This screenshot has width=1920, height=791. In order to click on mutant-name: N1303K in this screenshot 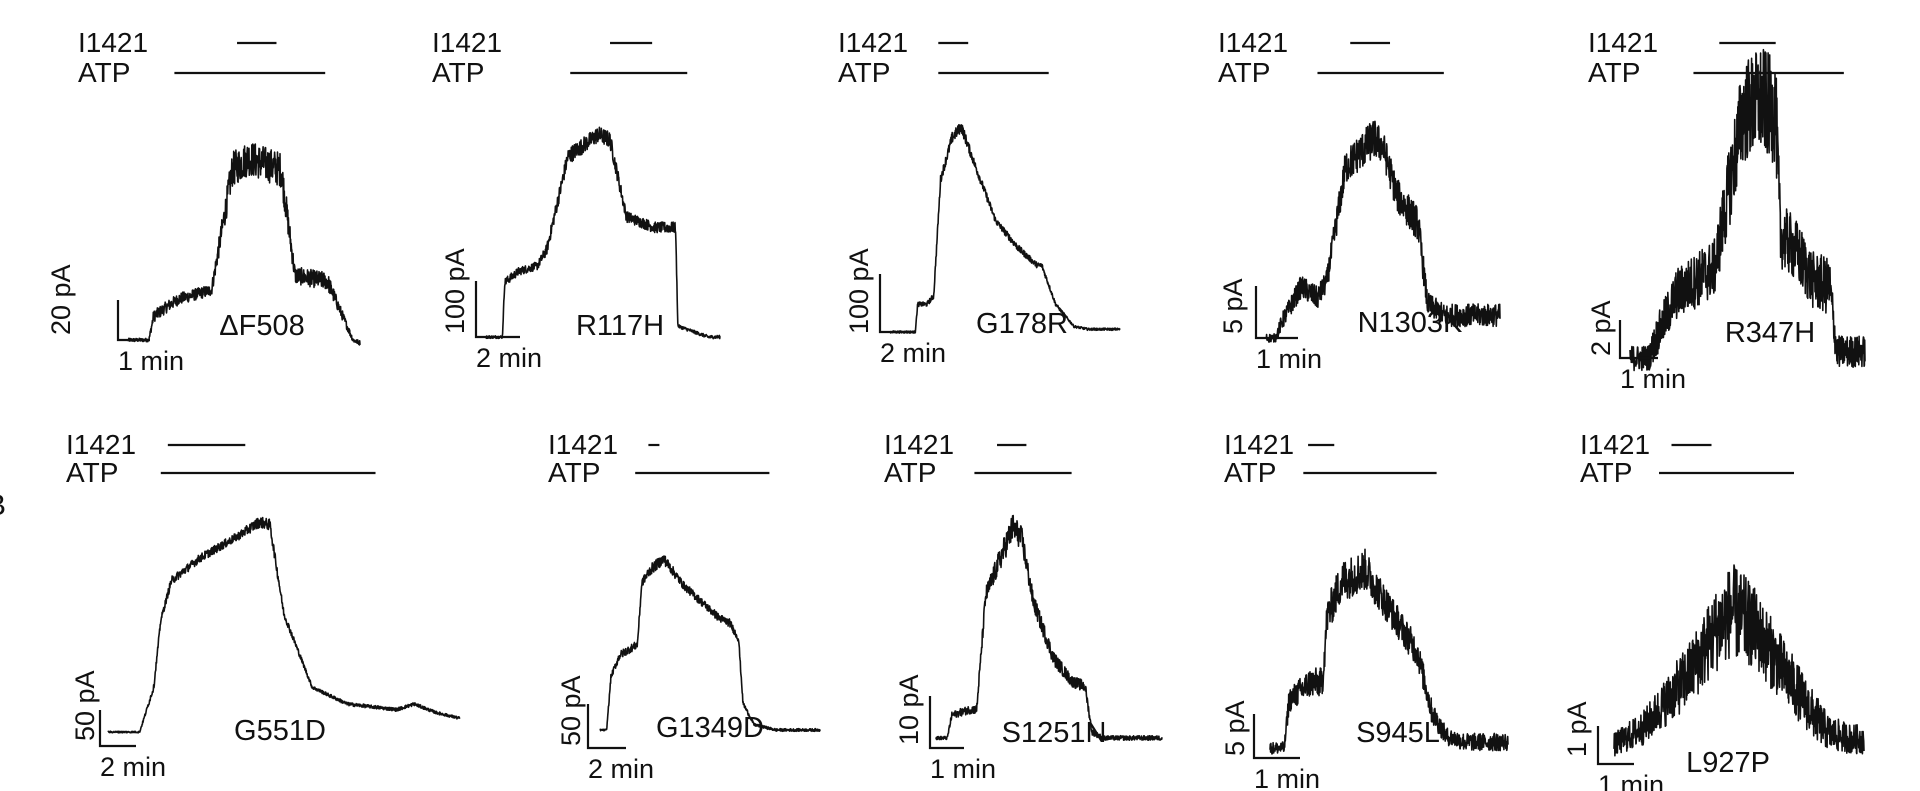, I will do `click(1410, 323)`.